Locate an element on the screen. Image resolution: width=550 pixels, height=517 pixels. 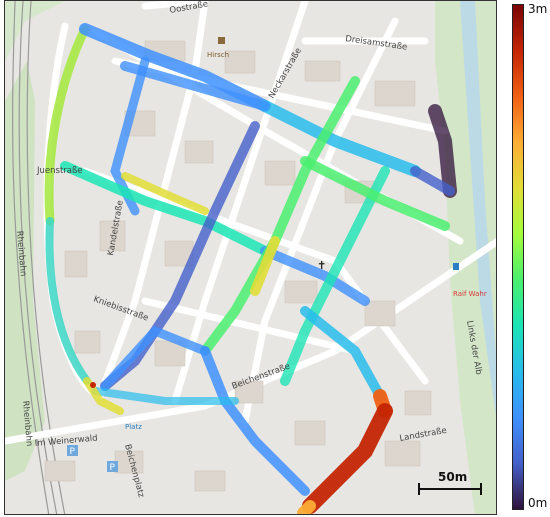
church-icon: ✝ is located at coordinates (321, 265).